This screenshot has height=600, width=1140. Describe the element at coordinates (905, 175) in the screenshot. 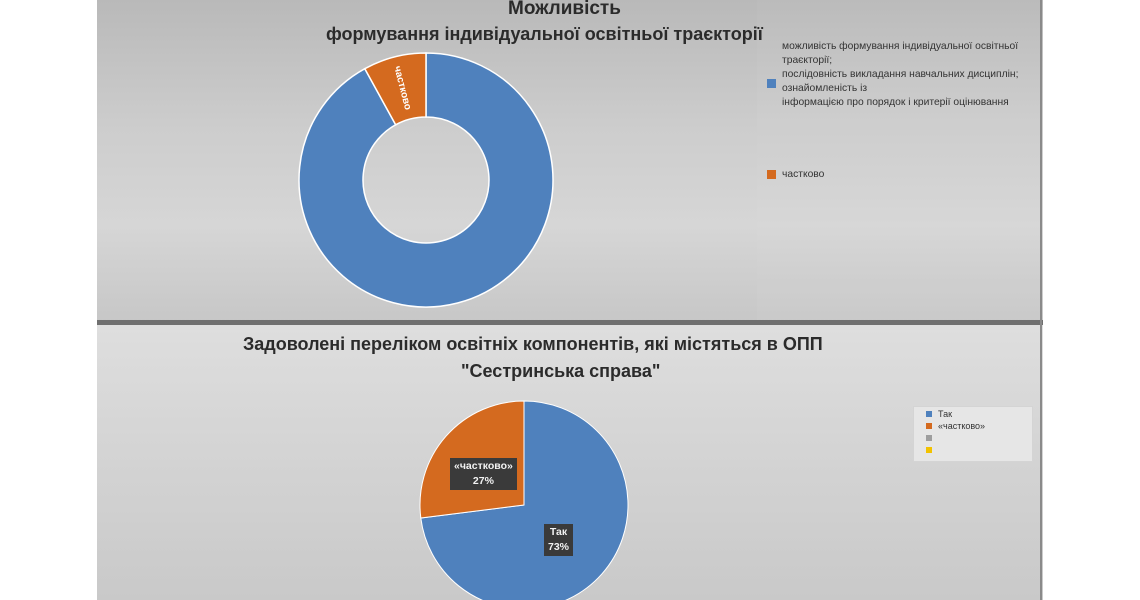

I see `chart1-legend-item-partial: частково` at that location.